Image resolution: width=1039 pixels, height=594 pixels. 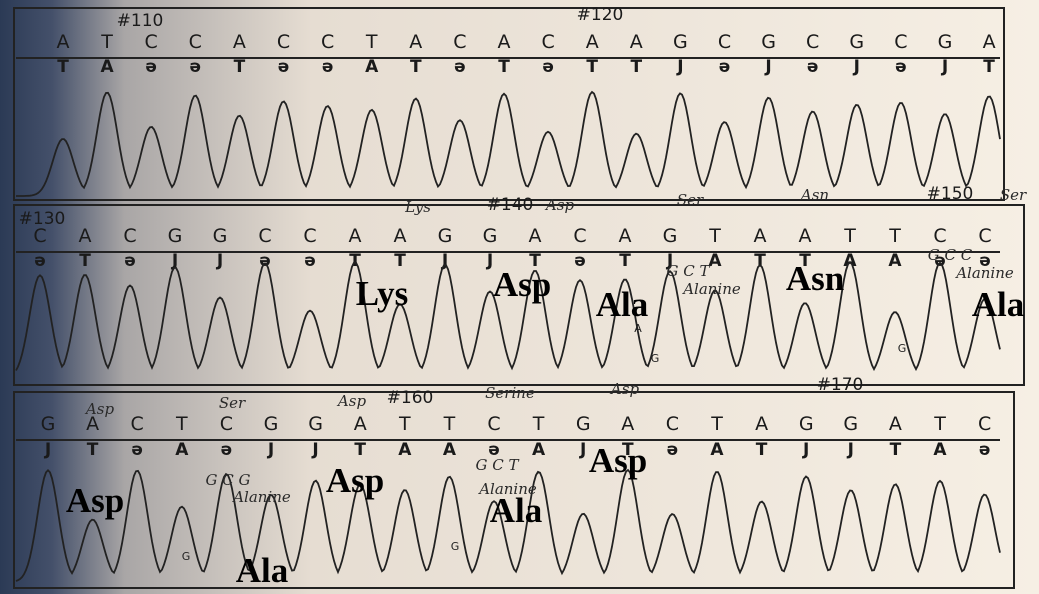 I want to click on handwritten-note: Lys, so click(x=417, y=207).